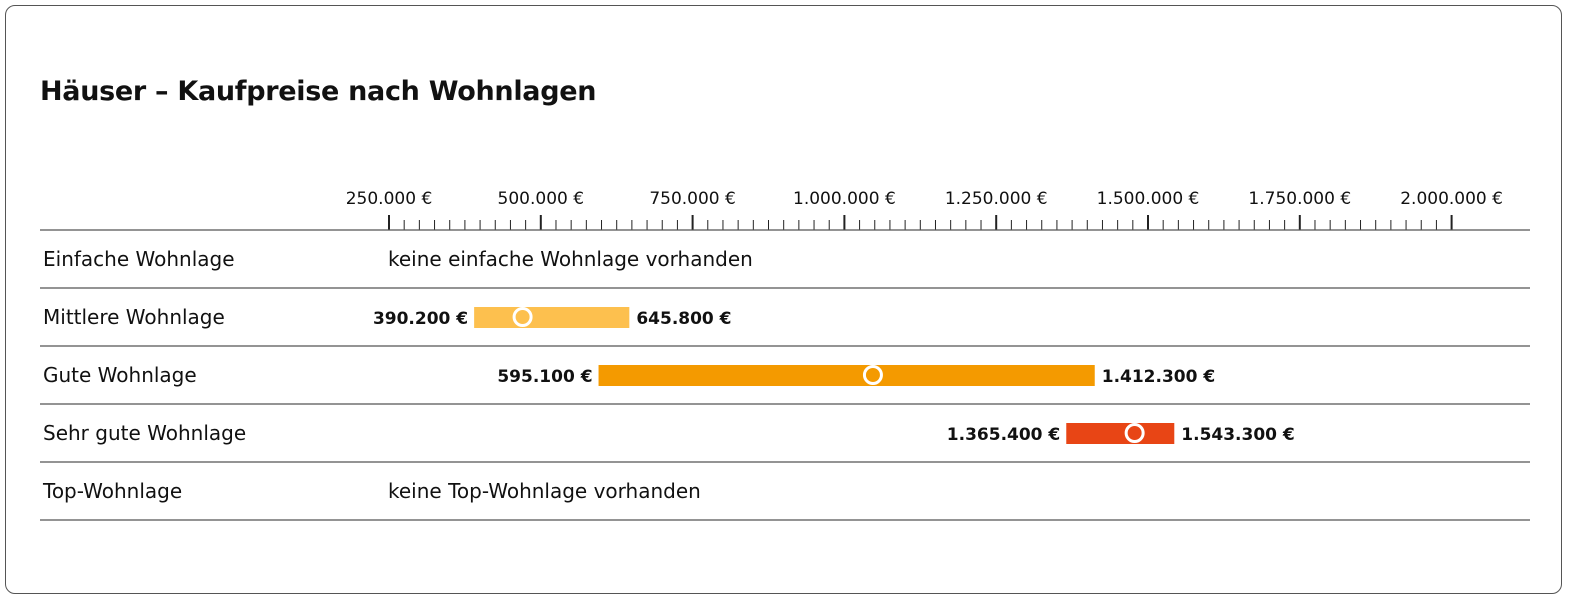 The height and width of the screenshot is (608, 1589). I want to click on tick-label: 750.000 €, so click(692, 199).